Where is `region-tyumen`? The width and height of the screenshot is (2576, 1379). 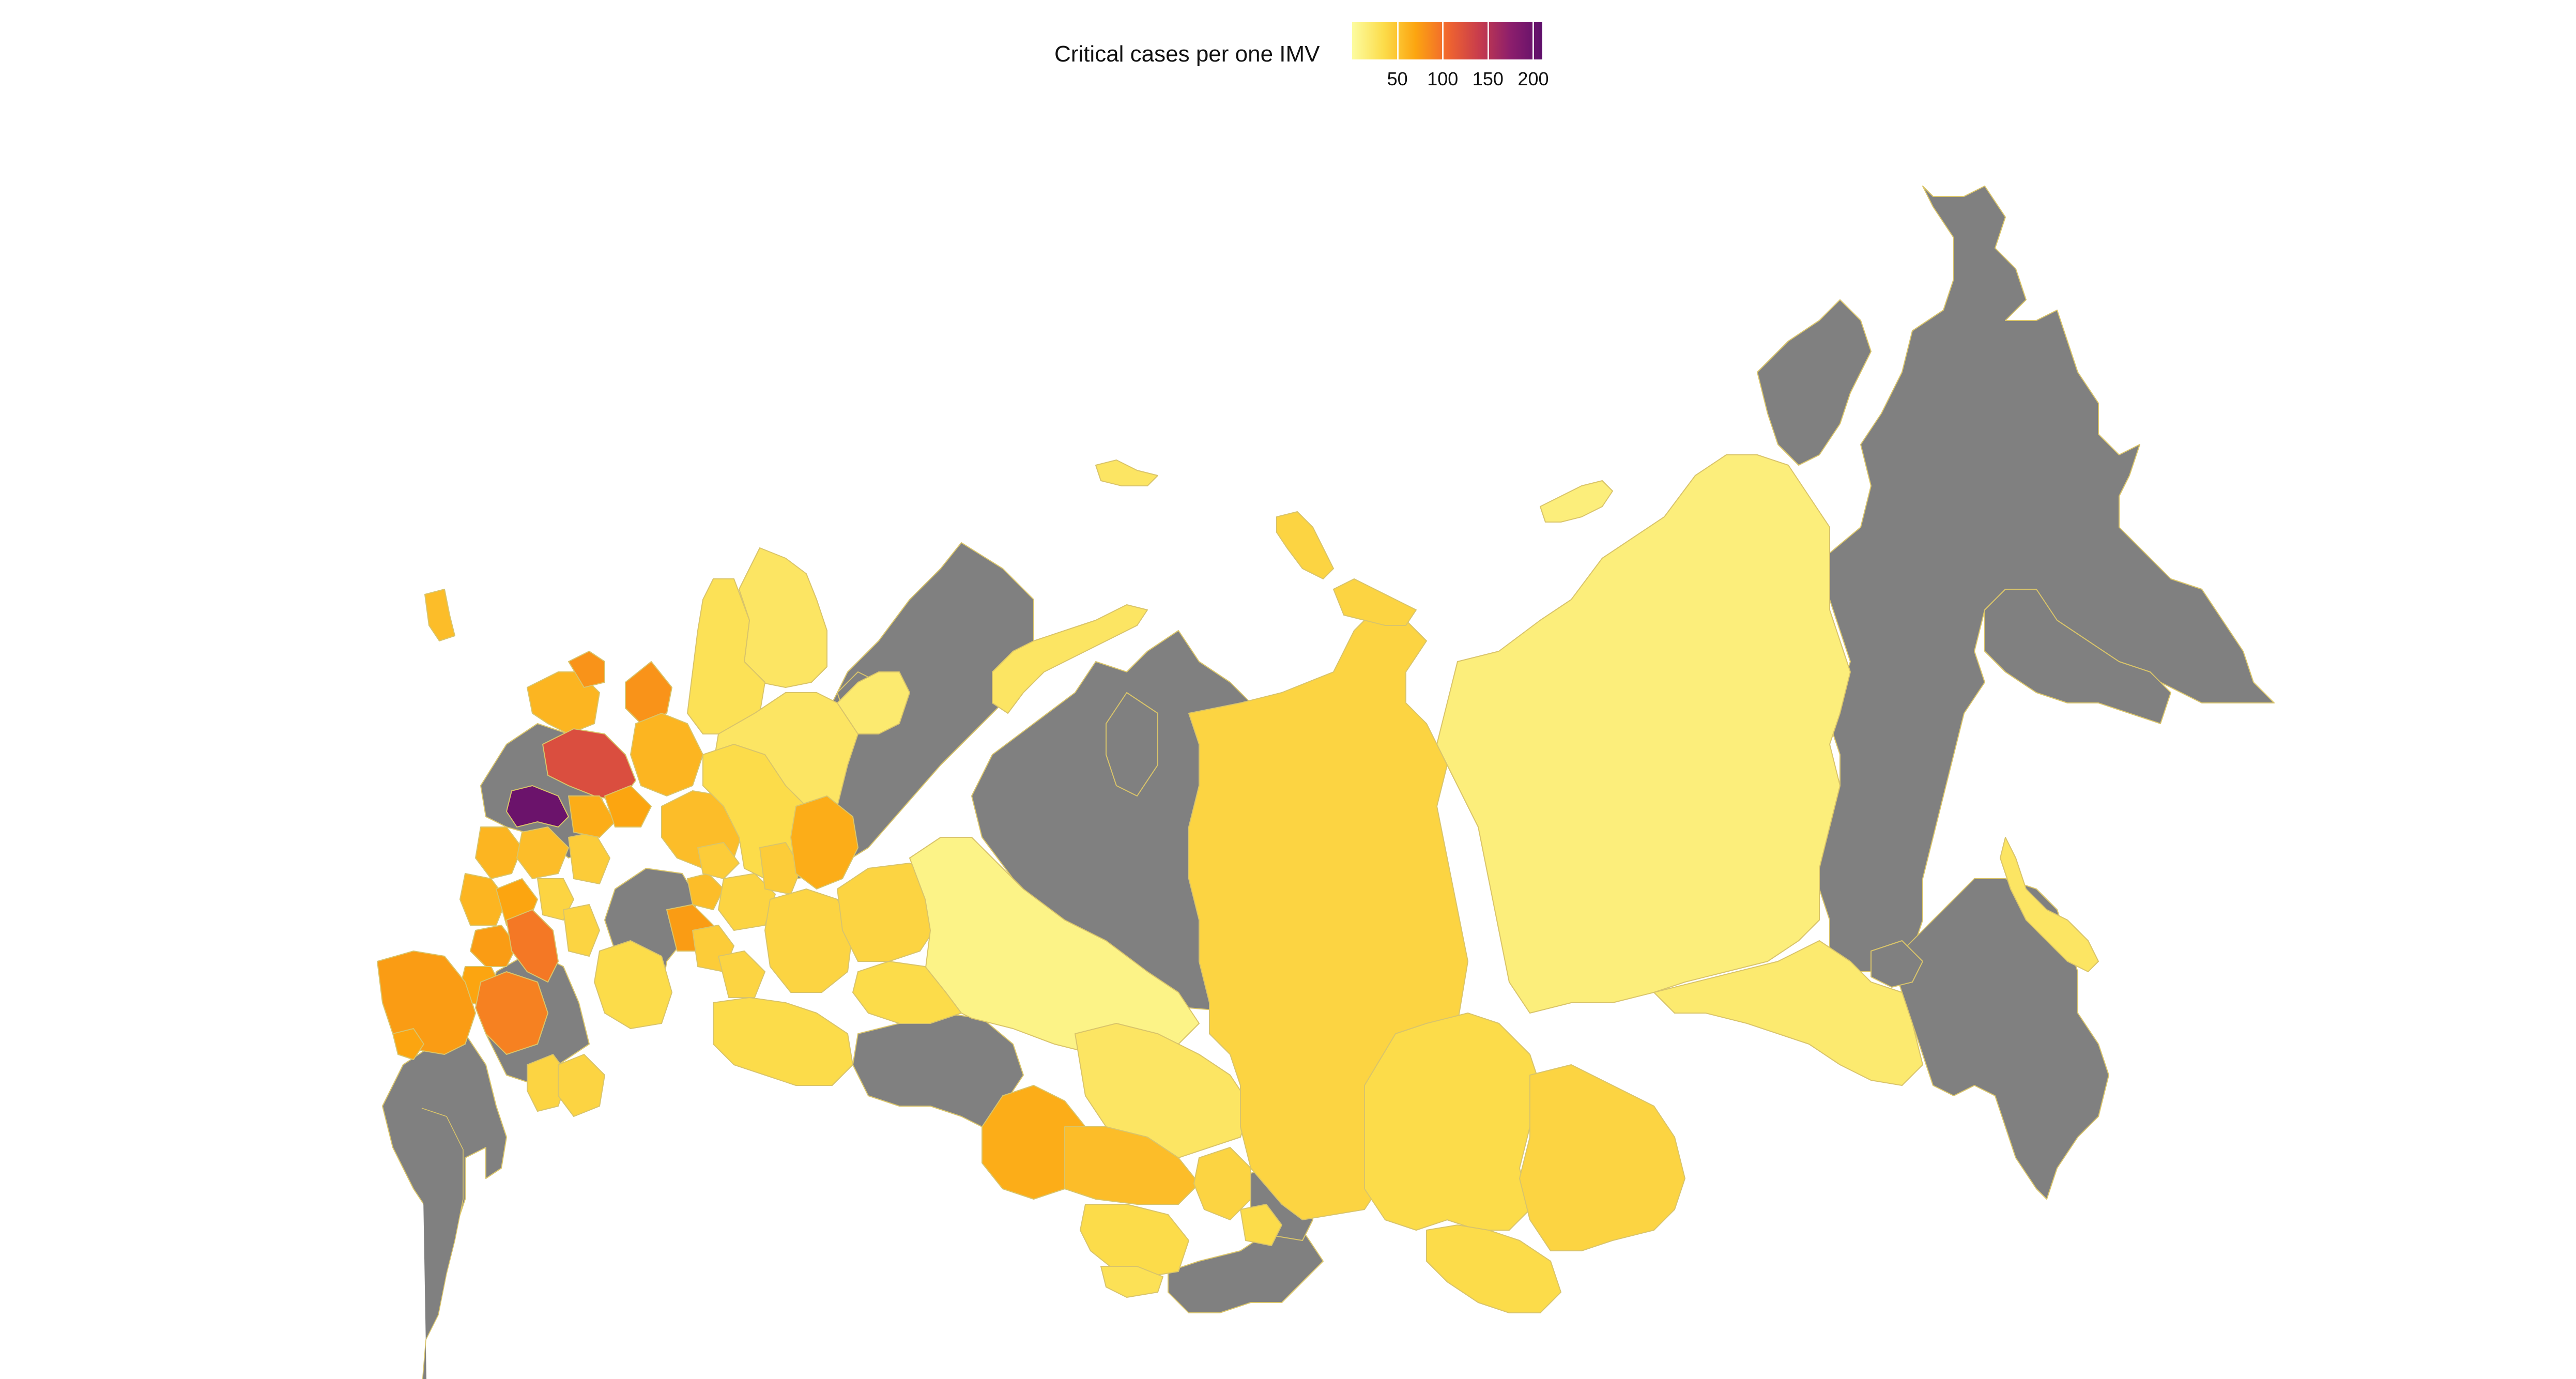
region-tyumen is located at coordinates (907, 993).